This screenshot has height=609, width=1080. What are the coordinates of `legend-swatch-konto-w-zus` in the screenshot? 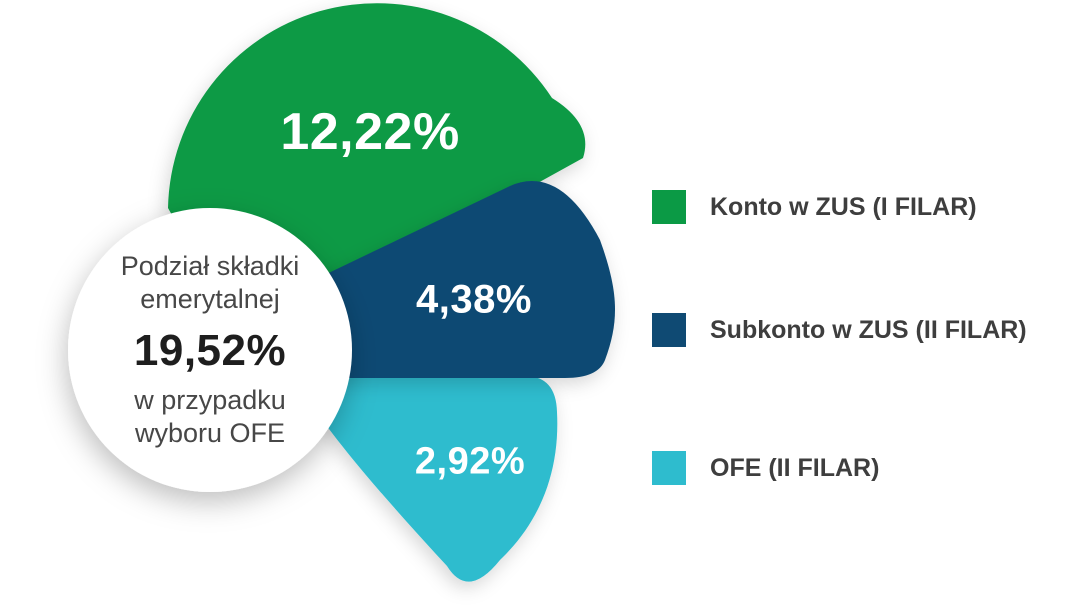 It's located at (669, 207).